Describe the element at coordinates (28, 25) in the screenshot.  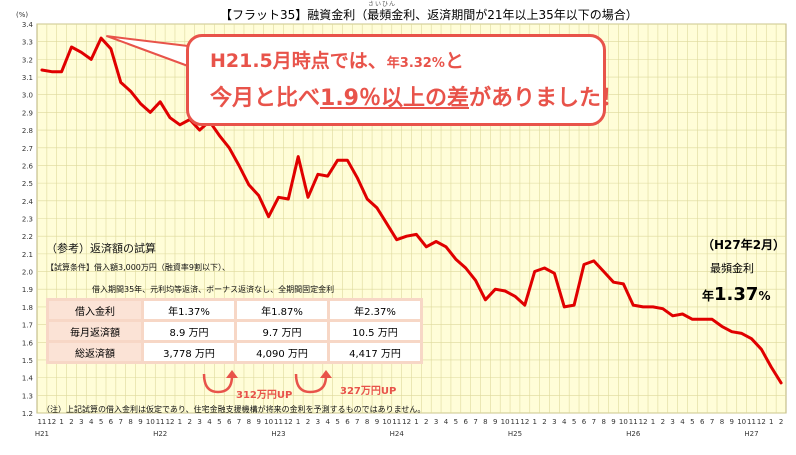
I see `y-tick-label: 3.4` at that location.